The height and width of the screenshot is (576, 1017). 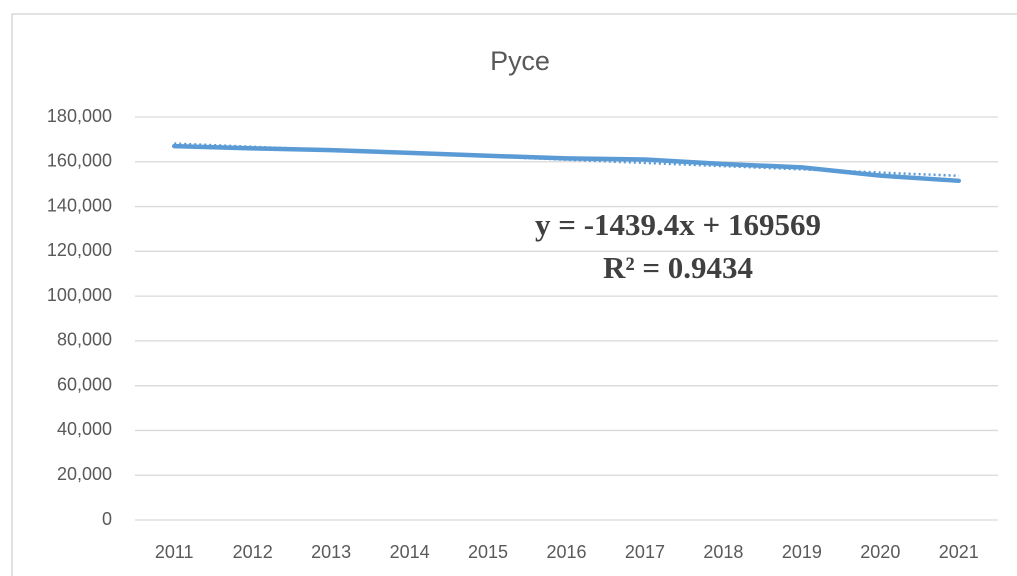 I want to click on y-tick-label: 160,000, so click(x=79, y=161).